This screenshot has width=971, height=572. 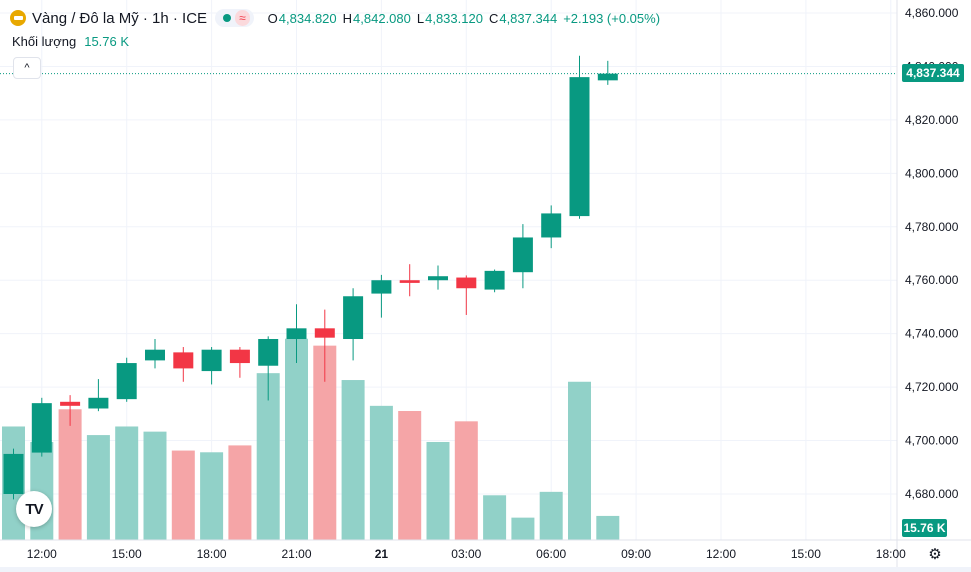 What do you see at coordinates (466, 554) in the screenshot?
I see `x-tick-label: 03:00` at bounding box center [466, 554].